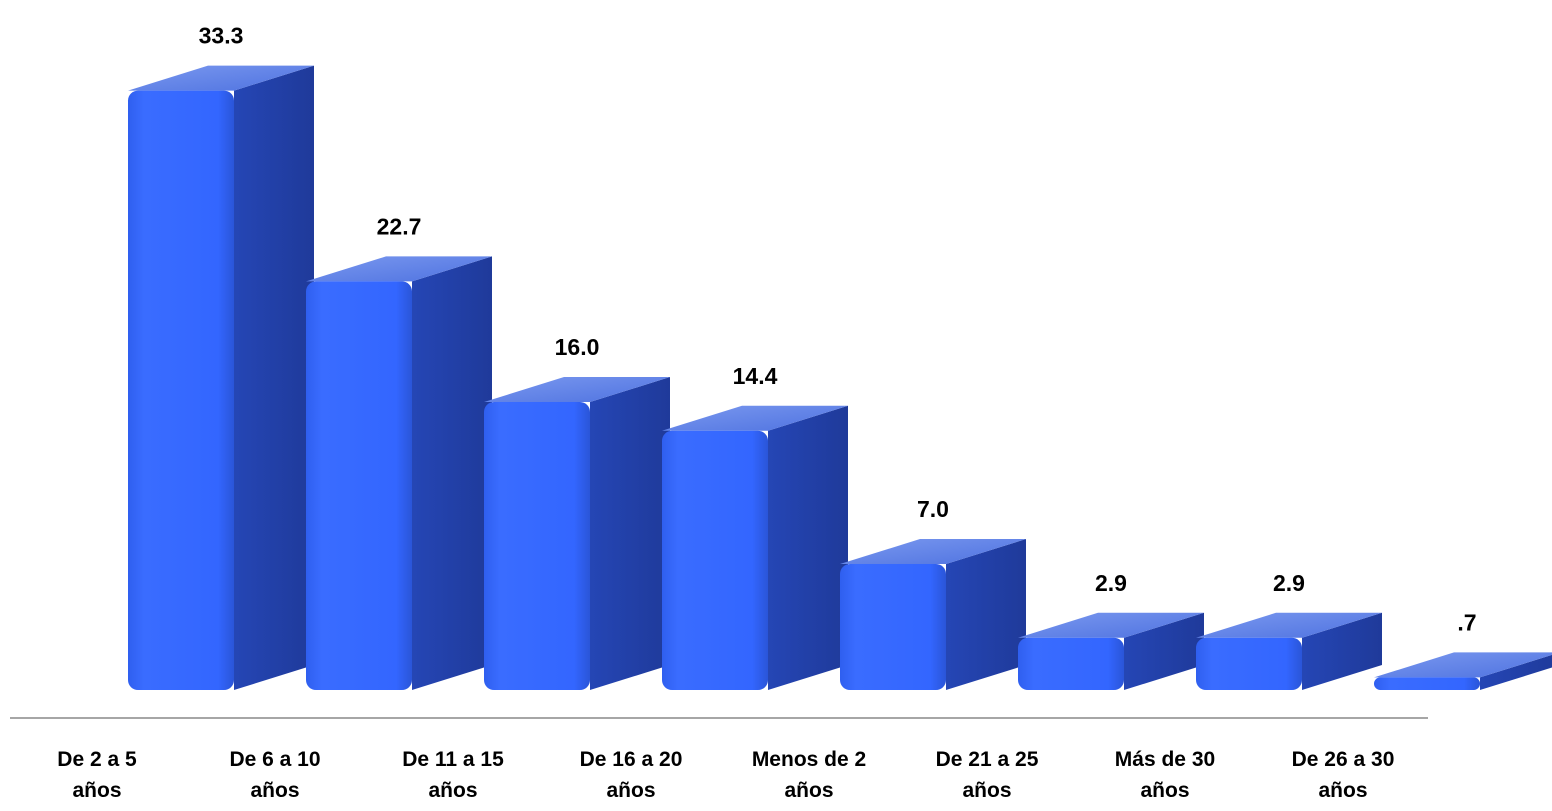  I want to click on category-label-4-line-0: Menos de 2, so click(809, 759).